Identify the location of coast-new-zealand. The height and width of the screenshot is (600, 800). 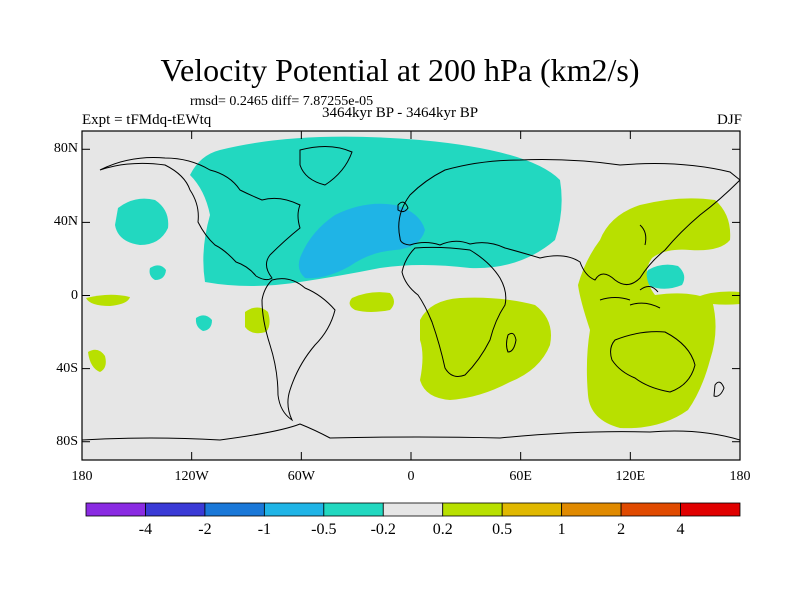
(719, 389).